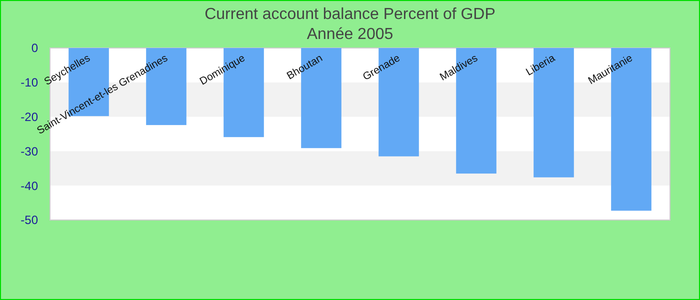 This screenshot has height=300, width=700. Describe the element at coordinates (29, 83) in the screenshot. I see `y-tick-label: -10` at that location.